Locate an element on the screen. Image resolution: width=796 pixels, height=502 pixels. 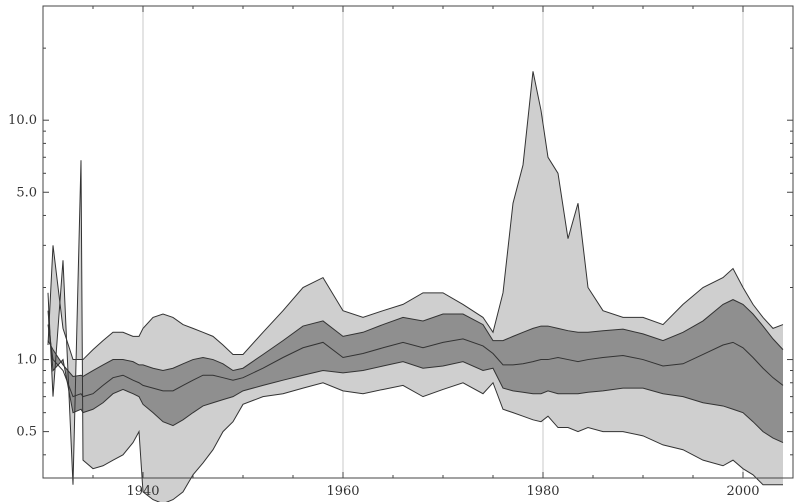
x-tick-label-1980: 1980 is located at coordinates (542, 491).